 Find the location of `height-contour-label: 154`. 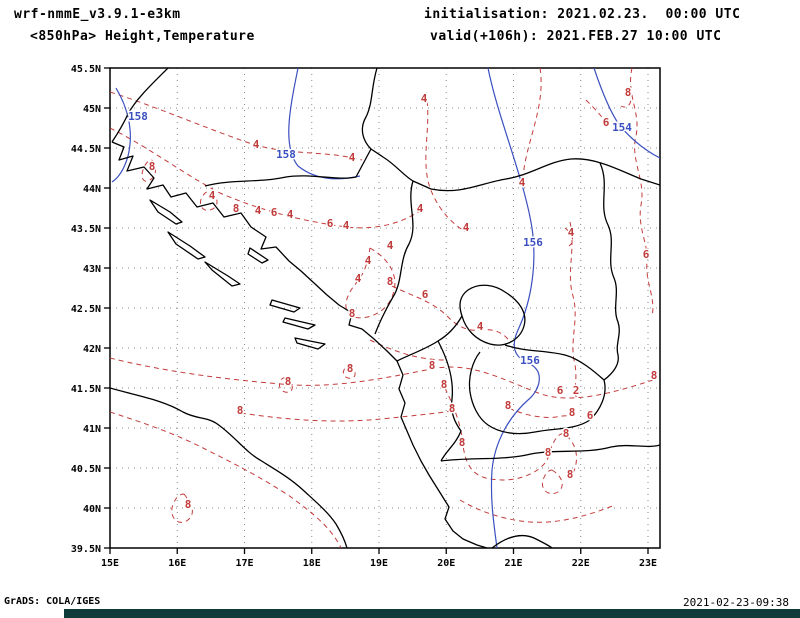

height-contour-label: 154 is located at coordinates (622, 127).